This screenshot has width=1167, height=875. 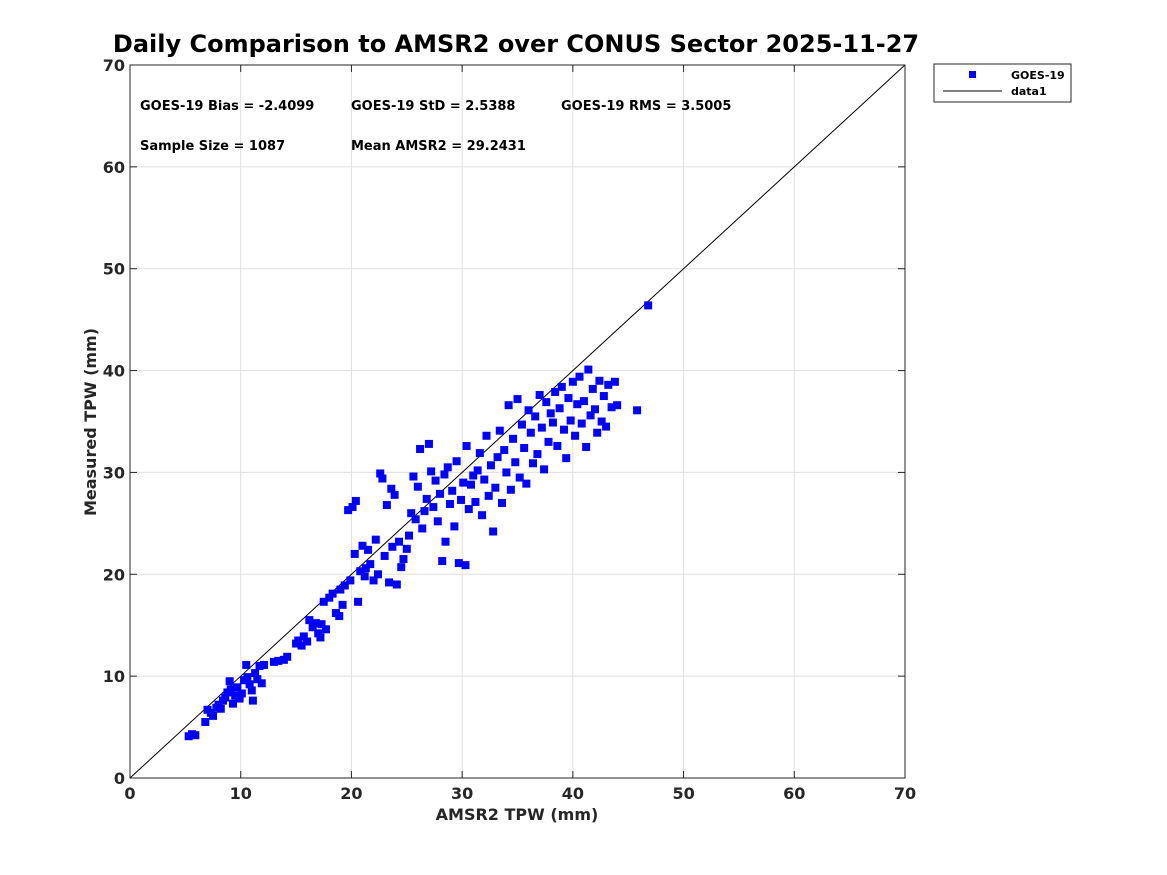 I want to click on y-axis-label: Measured TPW (mm), so click(x=90, y=422).